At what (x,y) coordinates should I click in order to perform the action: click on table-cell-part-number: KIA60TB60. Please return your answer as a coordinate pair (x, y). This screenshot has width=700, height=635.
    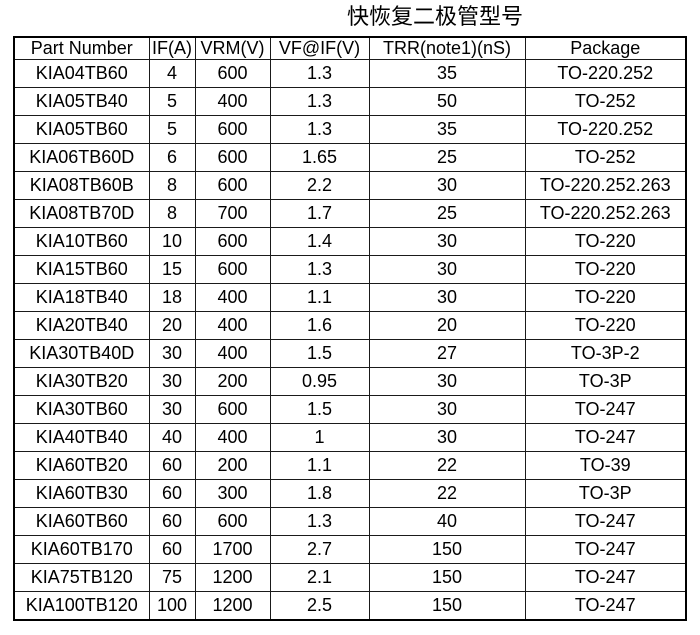
    Looking at the image, I should click on (81, 521).